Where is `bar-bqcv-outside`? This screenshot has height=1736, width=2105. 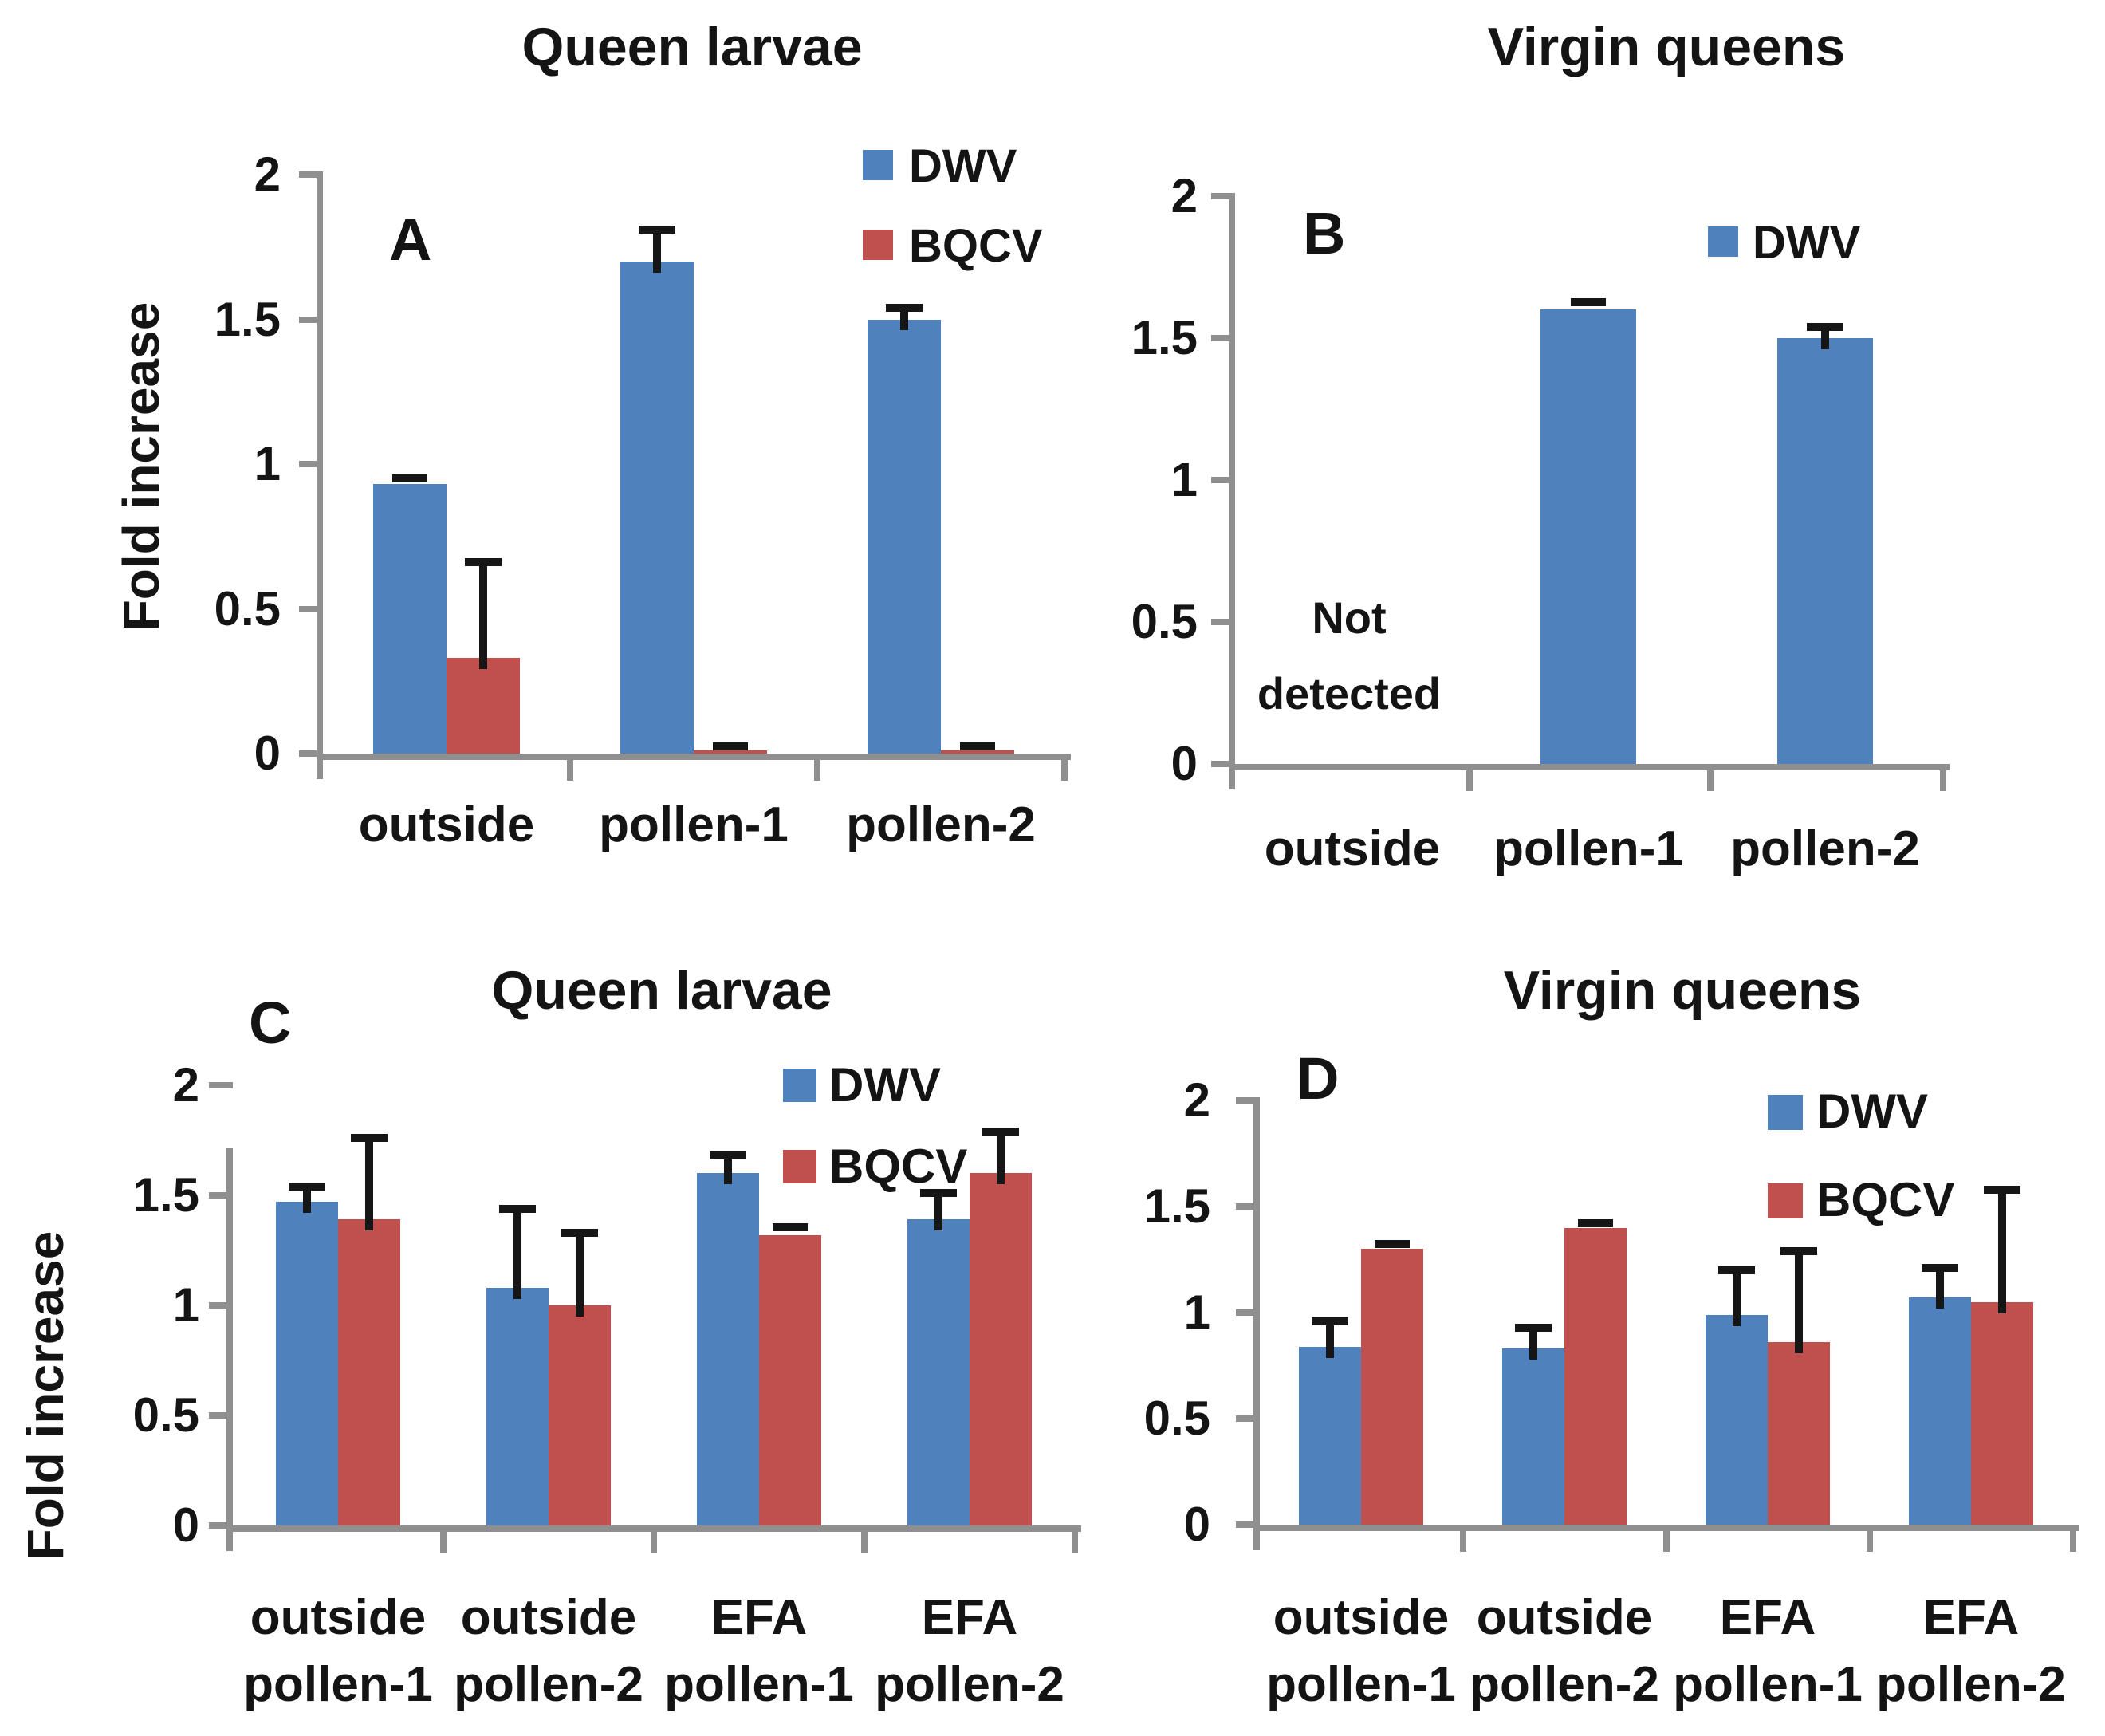 bar-bqcv-outside is located at coordinates (483, 706).